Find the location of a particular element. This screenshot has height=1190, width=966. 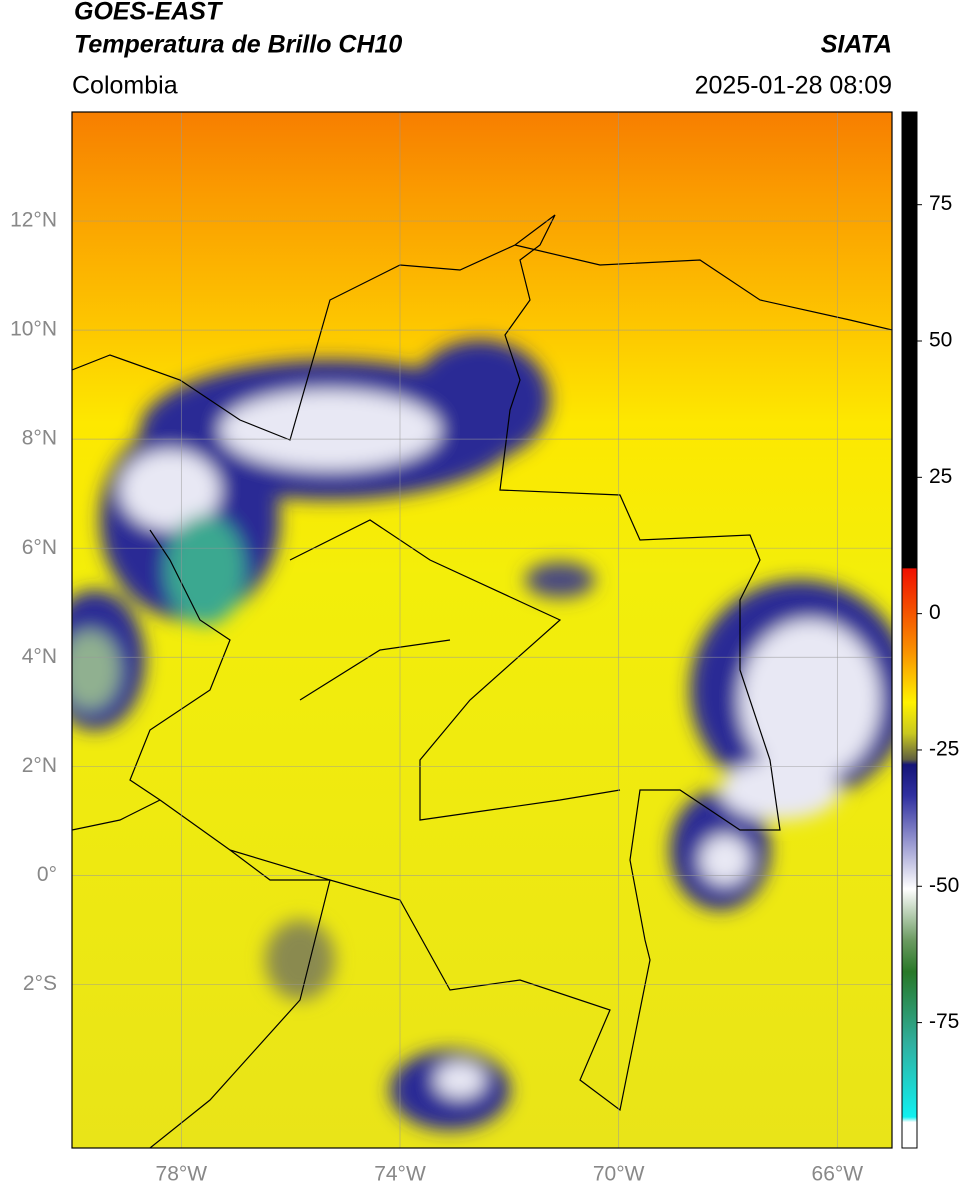

y-tick-label: 4°N is located at coordinates (39, 656).